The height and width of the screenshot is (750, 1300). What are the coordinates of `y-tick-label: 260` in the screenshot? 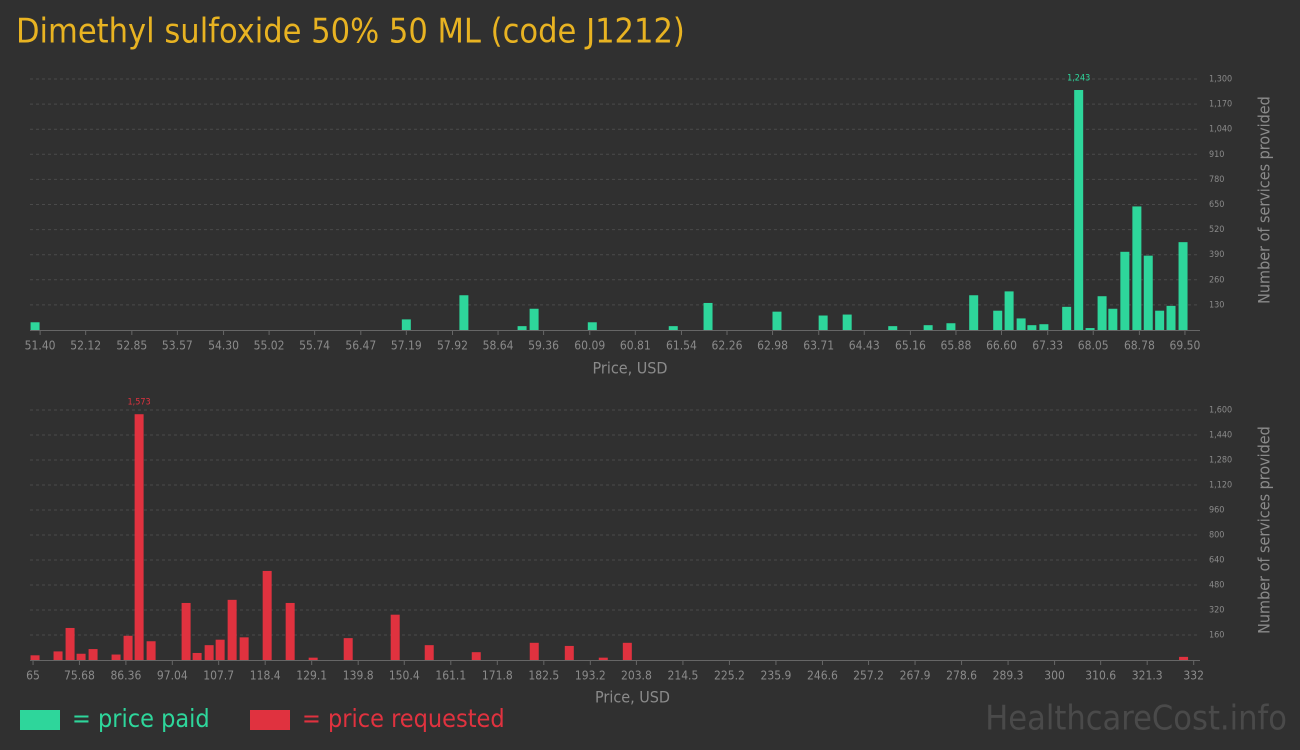 It's located at (1216, 280).